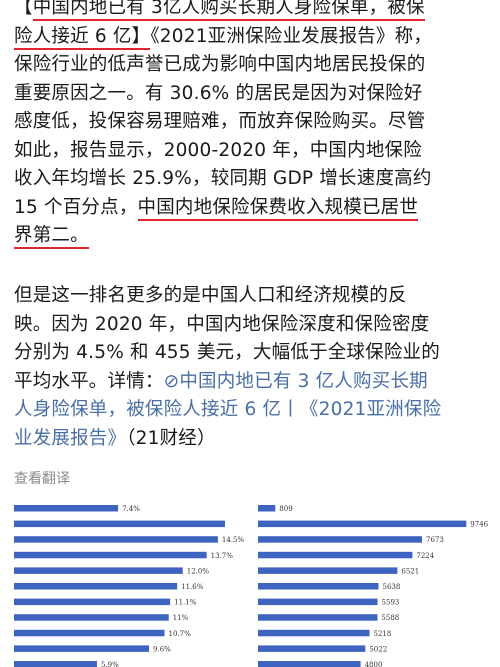 The width and height of the screenshot is (500, 667). Describe the element at coordinates (76, 207) in the screenshot. I see `text-line: 15 个百分点，` at that location.